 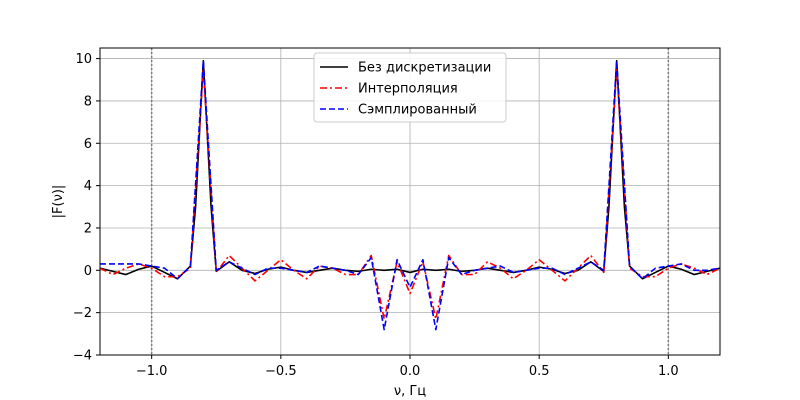 I want to click on y-axis-label: |F(ν)|, so click(x=58, y=202).